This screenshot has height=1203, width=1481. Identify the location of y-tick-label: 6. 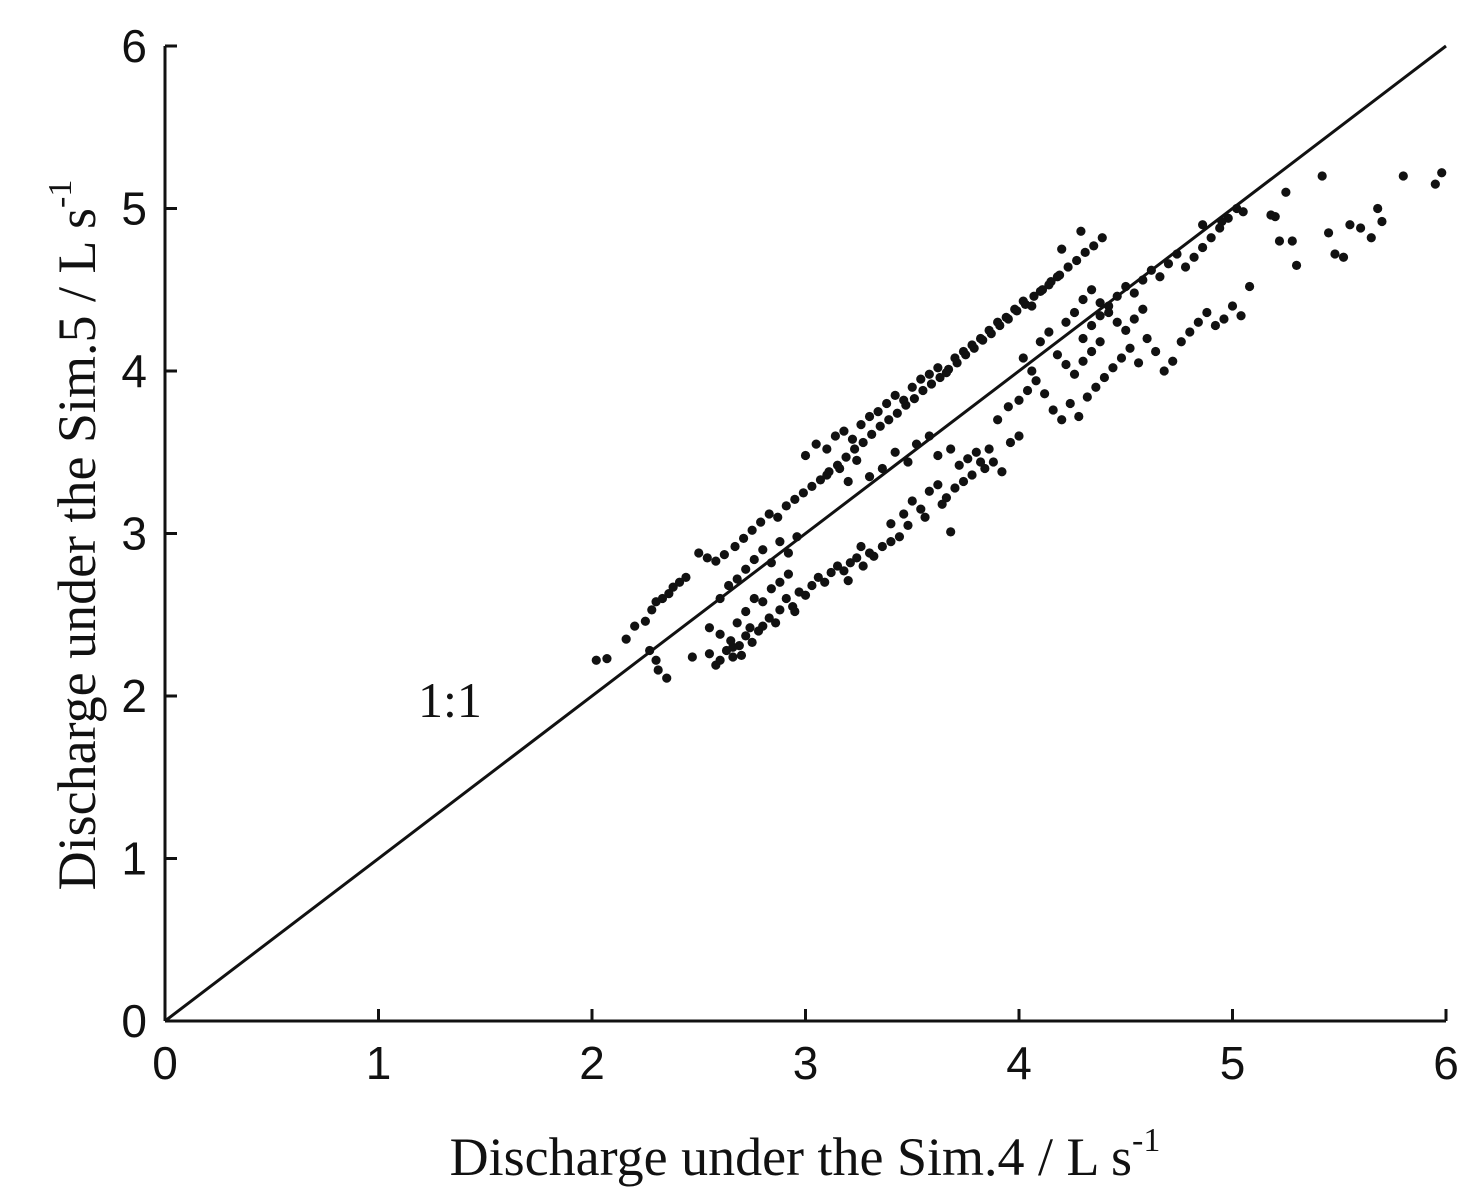
(134, 46).